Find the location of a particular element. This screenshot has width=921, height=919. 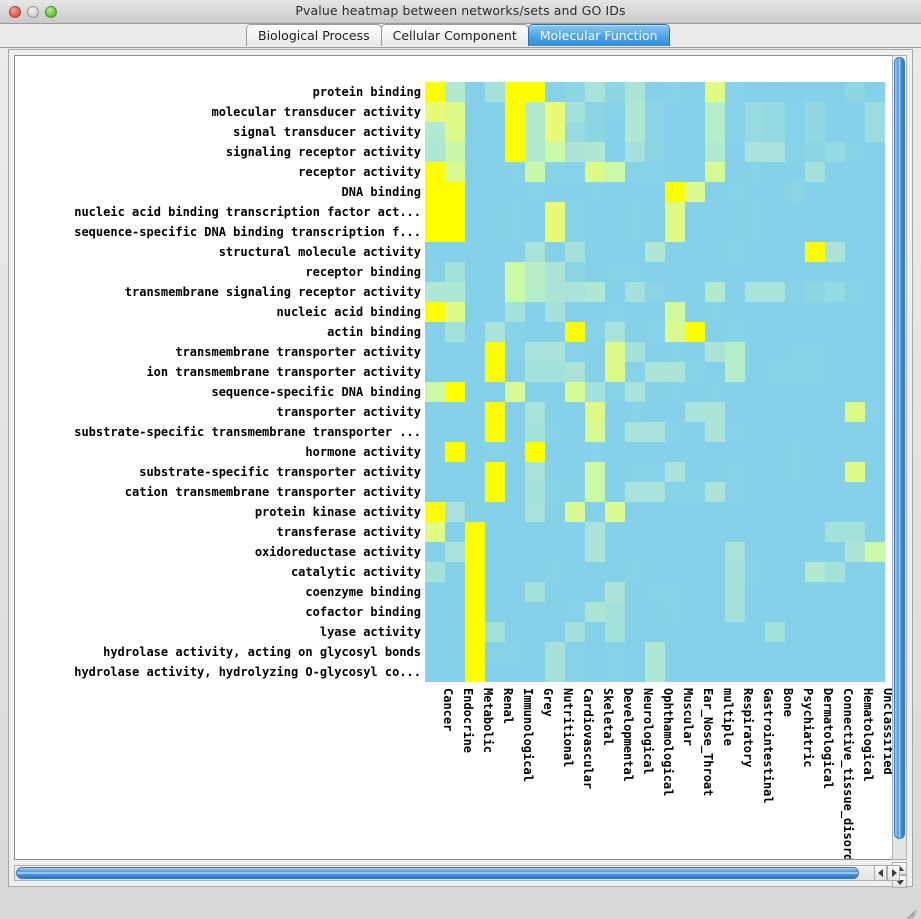

vertical-scrollbar is located at coordinates (899, 457).